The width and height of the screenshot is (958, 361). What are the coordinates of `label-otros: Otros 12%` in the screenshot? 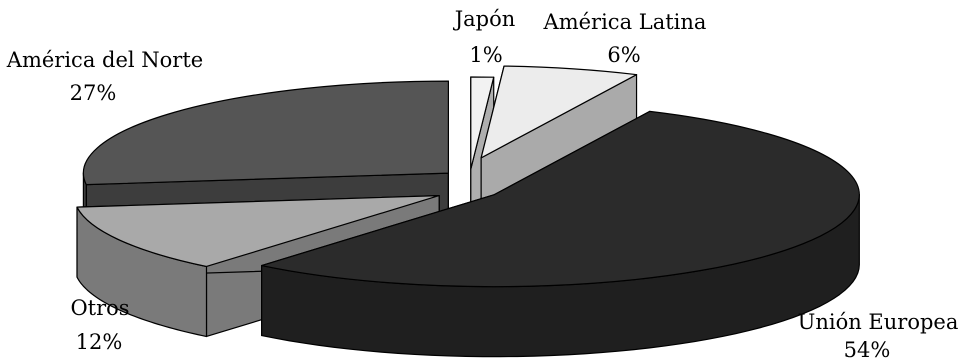 It's located at (99, 325).